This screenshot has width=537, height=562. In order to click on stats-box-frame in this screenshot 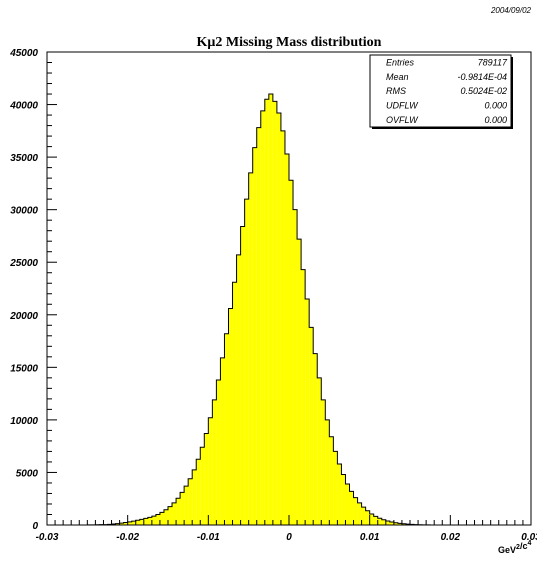, I will do `click(440, 91)`.